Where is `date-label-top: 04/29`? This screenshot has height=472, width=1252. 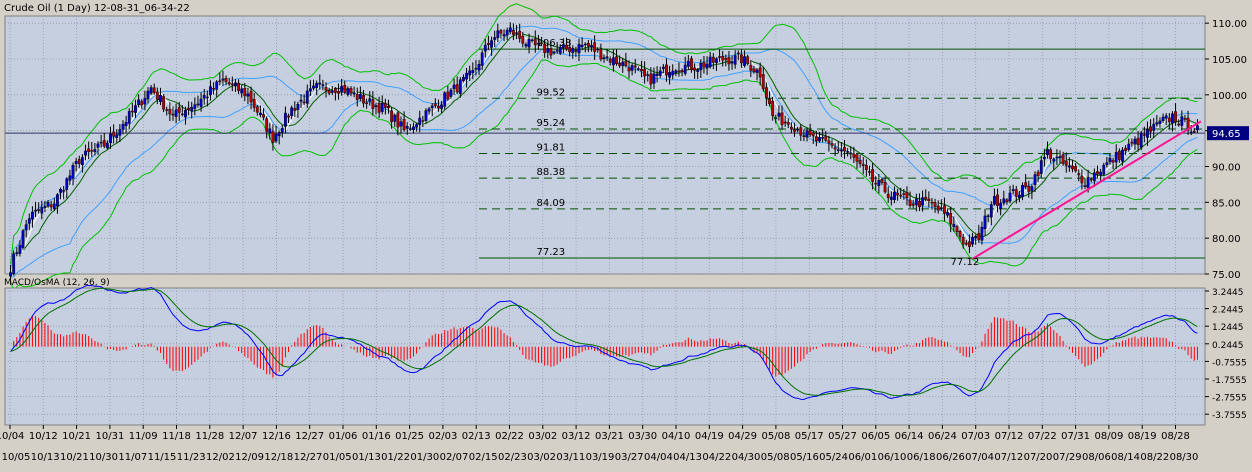
date-label-top: 04/29 is located at coordinates (742, 436).